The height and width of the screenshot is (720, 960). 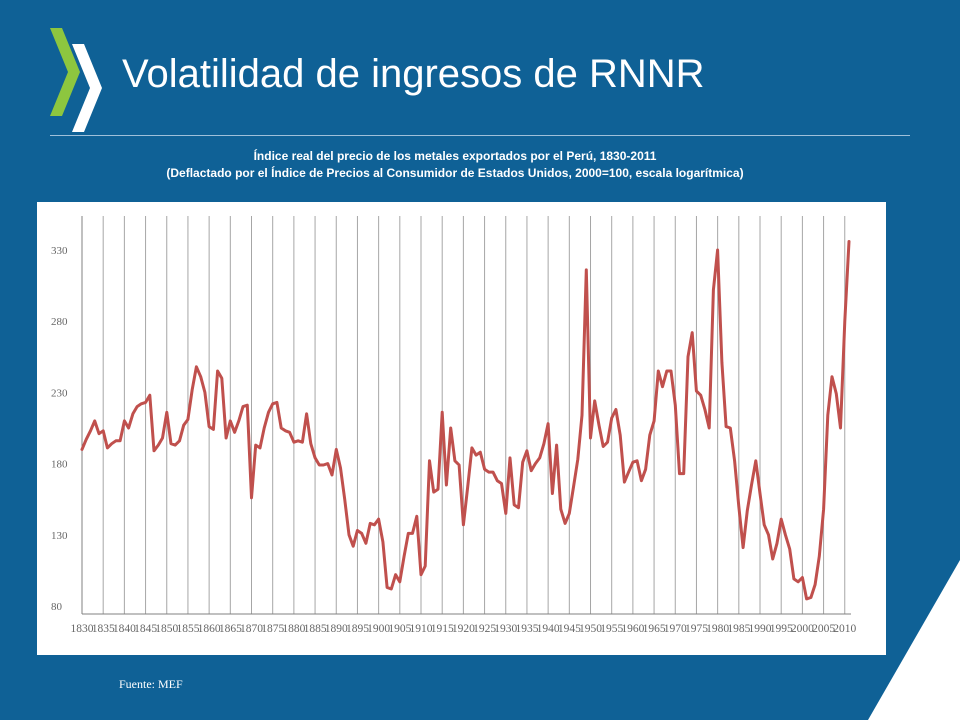 I want to click on x-tick-label: 1945, so click(x=569, y=629).